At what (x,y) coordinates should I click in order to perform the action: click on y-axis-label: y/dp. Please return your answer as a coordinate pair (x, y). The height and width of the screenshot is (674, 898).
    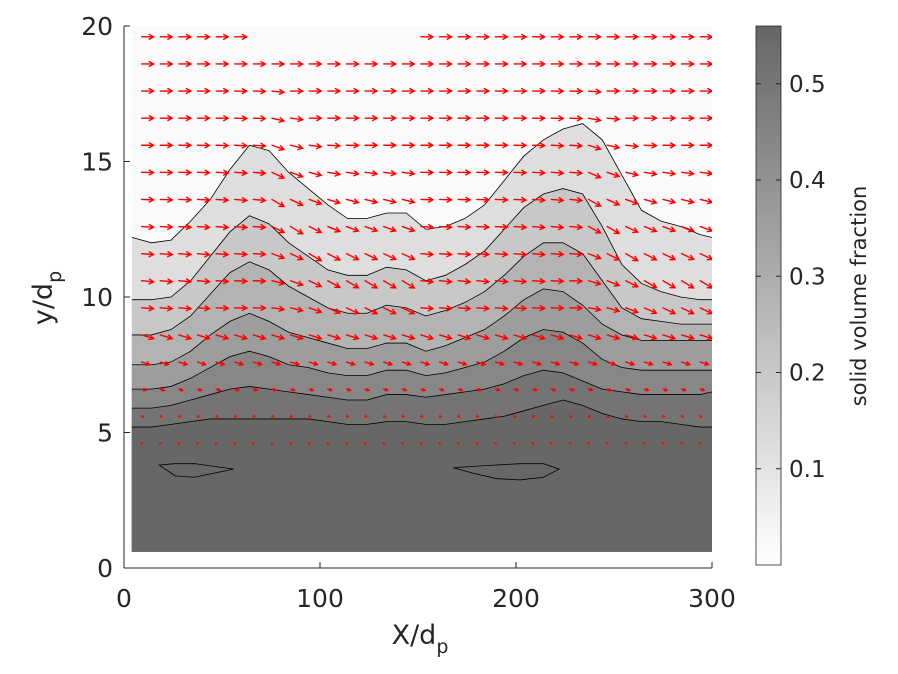
    Looking at the image, I should click on (47, 298).